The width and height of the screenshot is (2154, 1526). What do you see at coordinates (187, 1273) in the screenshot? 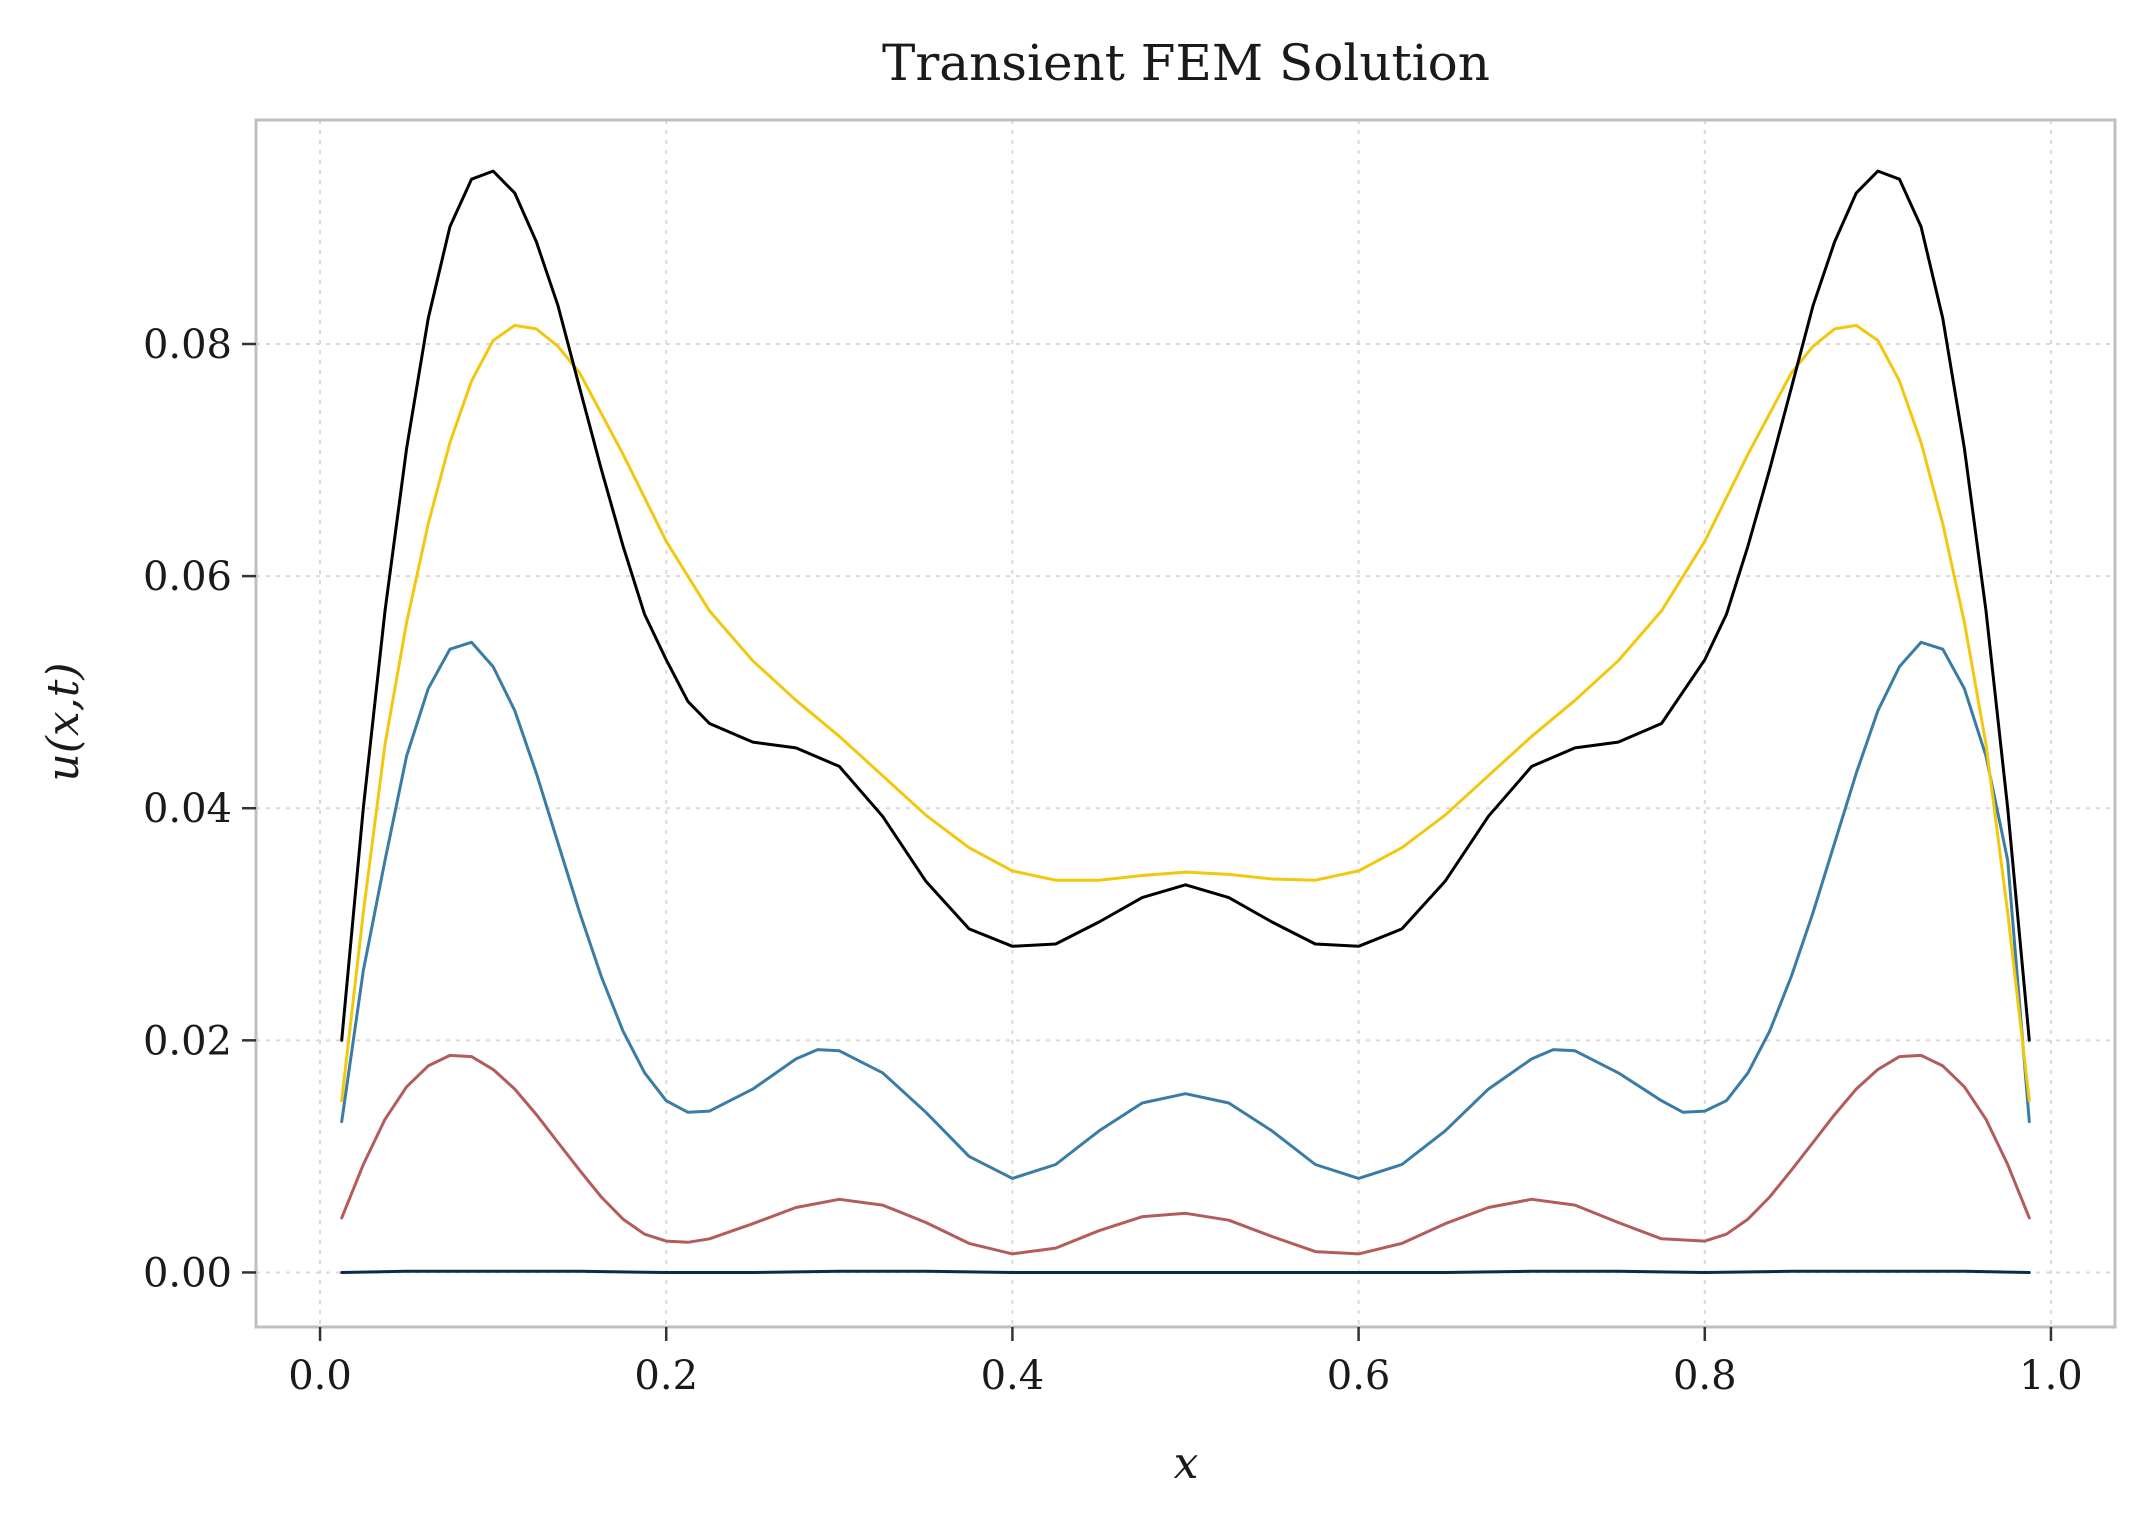
I see `y-tick-label: 0.00` at bounding box center [187, 1273].